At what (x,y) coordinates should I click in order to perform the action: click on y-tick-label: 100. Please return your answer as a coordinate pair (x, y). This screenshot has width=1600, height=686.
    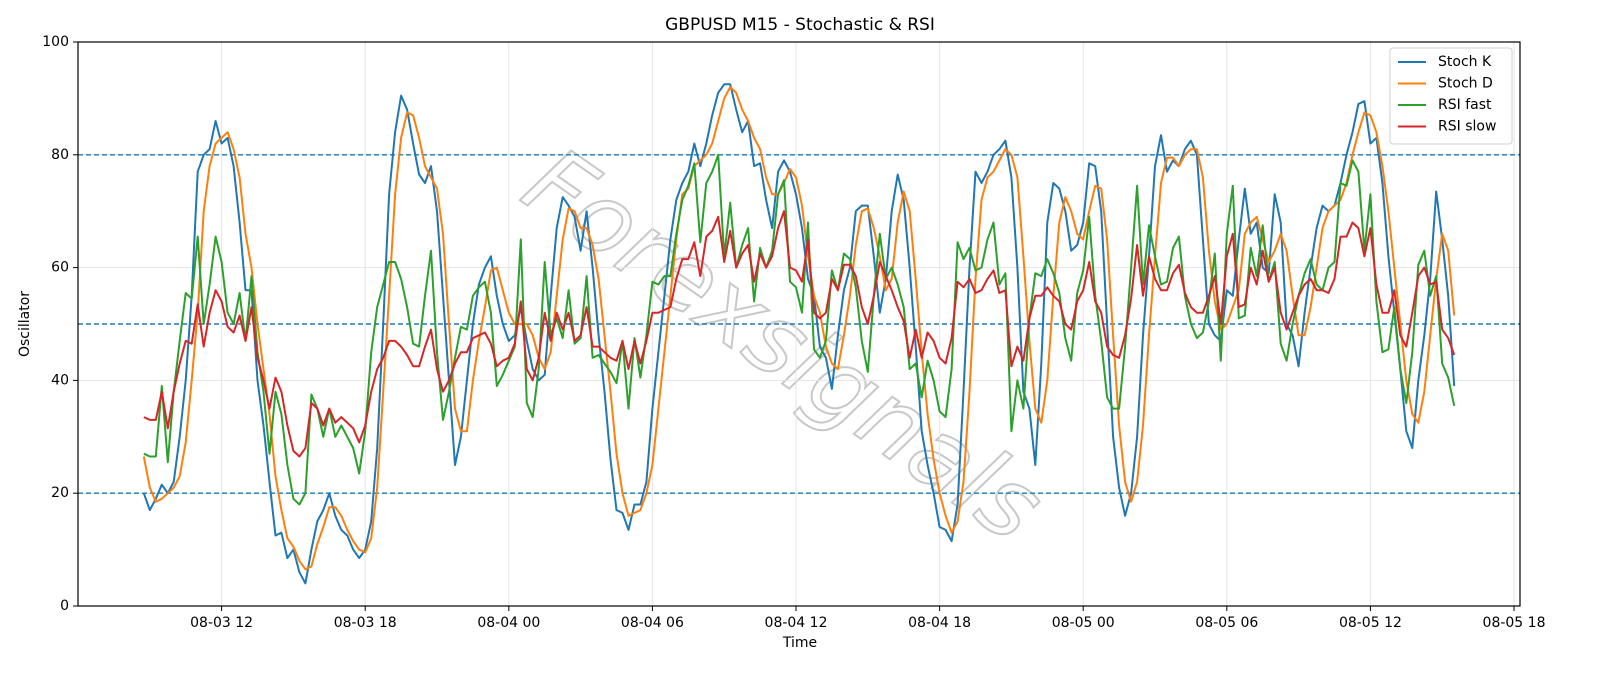
    Looking at the image, I should click on (55, 42).